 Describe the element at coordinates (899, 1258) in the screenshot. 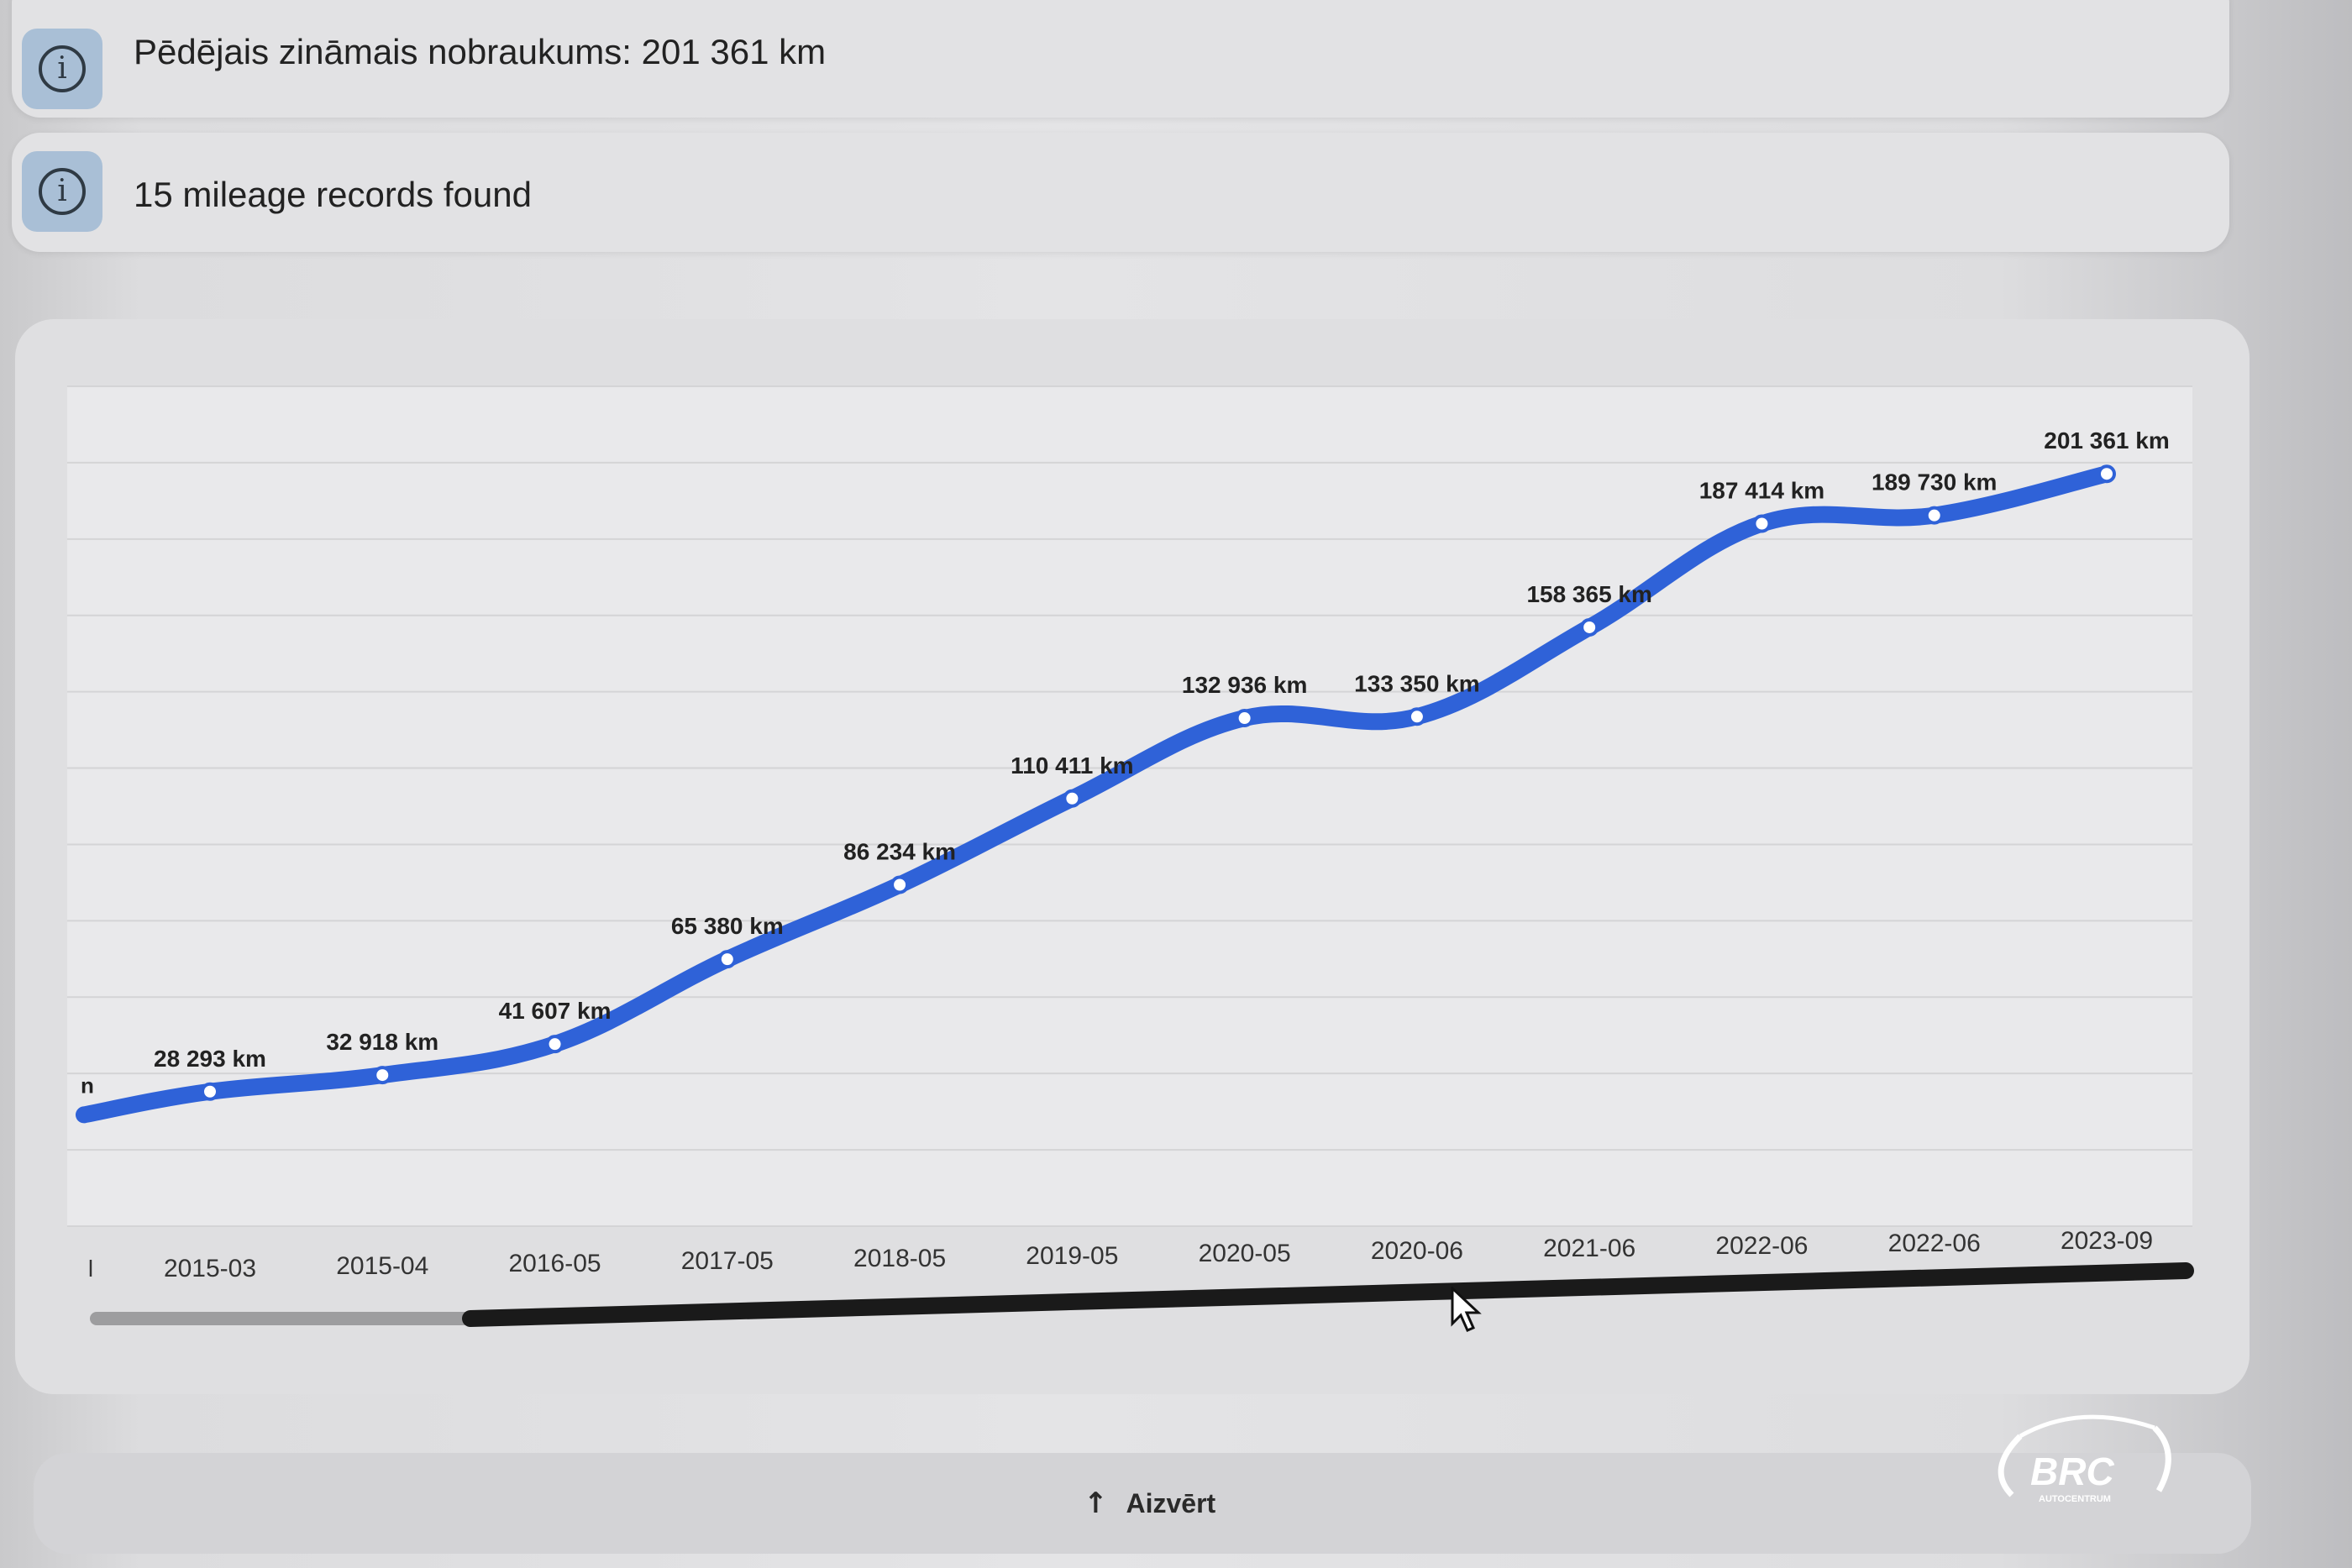

I see `x-tick-label: 2018-05` at that location.